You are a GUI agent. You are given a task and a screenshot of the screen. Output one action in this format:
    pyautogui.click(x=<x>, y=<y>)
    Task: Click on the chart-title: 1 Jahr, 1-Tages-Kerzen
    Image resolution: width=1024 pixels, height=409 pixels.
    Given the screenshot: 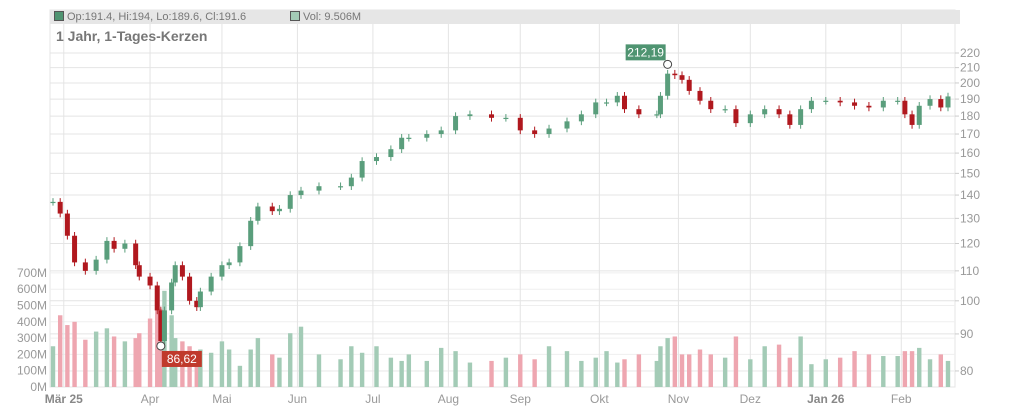 What is the action you would take?
    pyautogui.click(x=132, y=36)
    